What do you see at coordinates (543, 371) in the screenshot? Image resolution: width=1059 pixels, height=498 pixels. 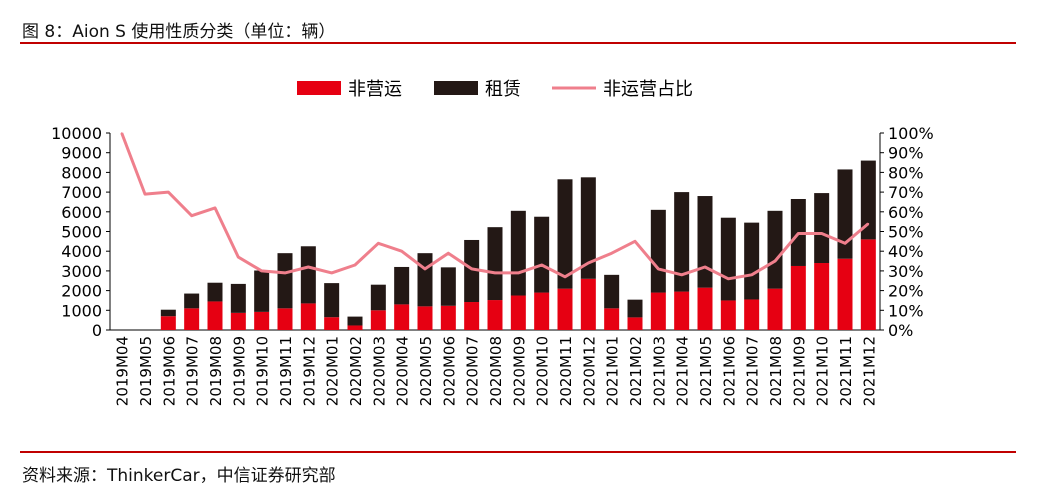 I see `x-tick-label: 2020M10` at bounding box center [543, 371].